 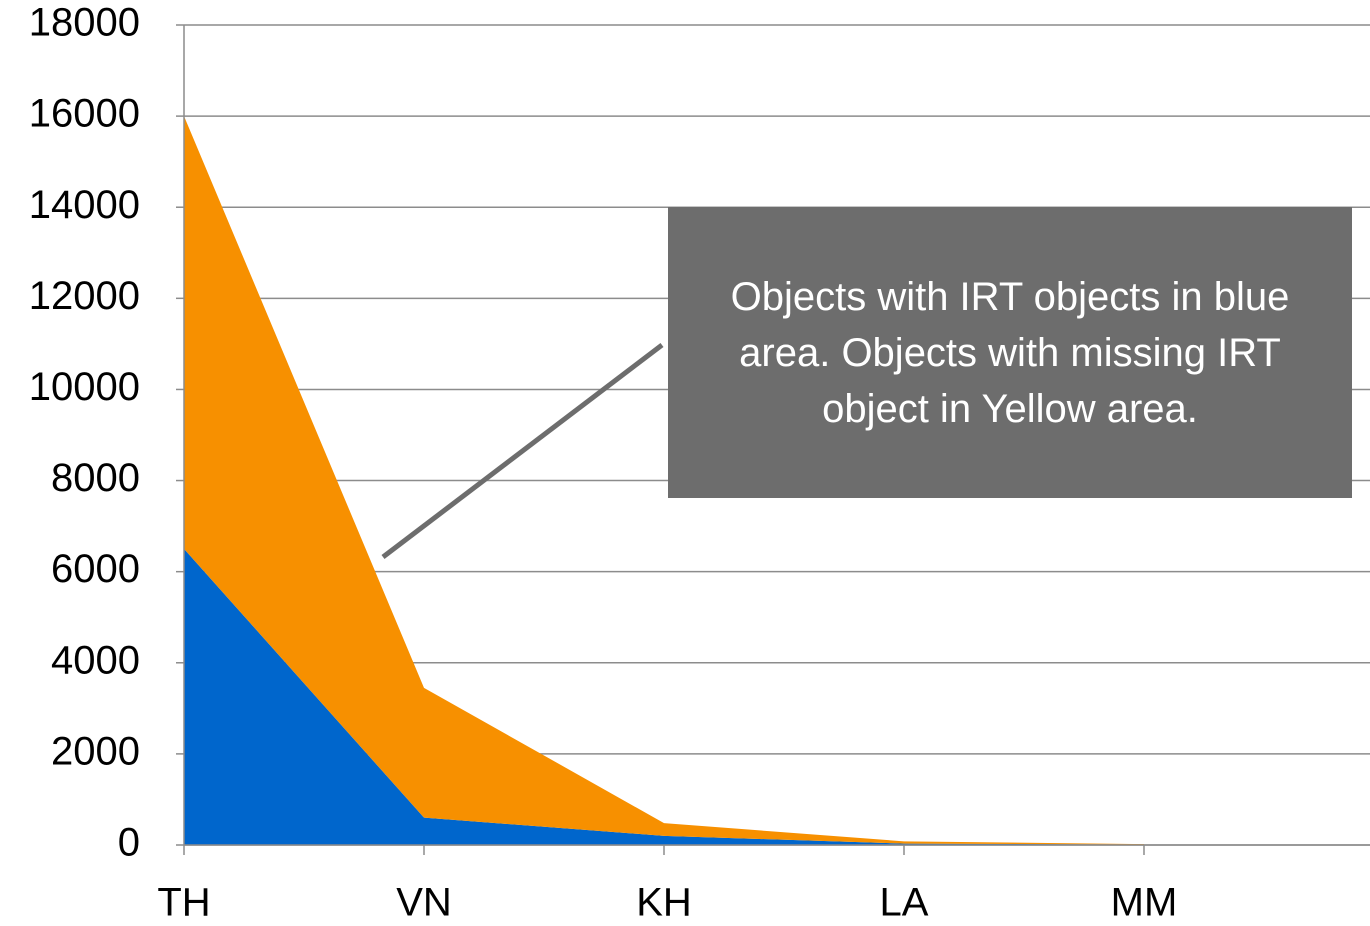 What do you see at coordinates (129, 843) in the screenshot?
I see `y-tick-label: 0` at bounding box center [129, 843].